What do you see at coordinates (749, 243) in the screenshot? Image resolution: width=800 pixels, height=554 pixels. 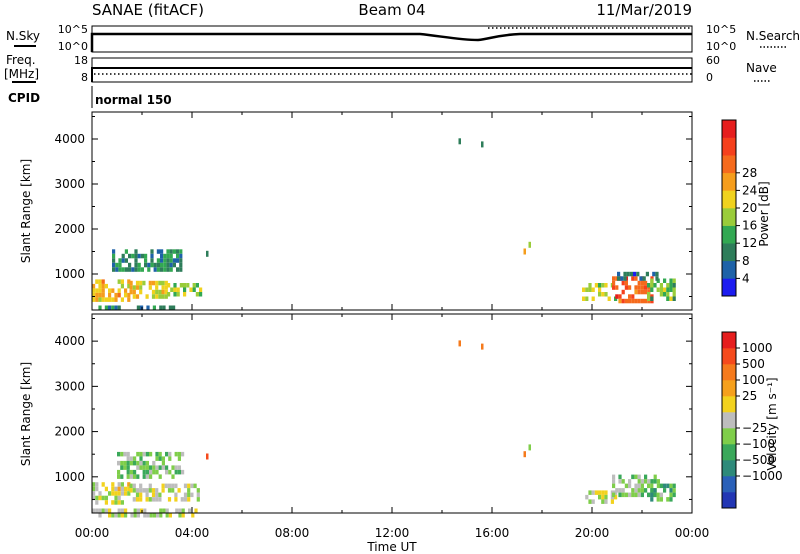 I see `colorbar-tick-label: 12` at bounding box center [749, 243].